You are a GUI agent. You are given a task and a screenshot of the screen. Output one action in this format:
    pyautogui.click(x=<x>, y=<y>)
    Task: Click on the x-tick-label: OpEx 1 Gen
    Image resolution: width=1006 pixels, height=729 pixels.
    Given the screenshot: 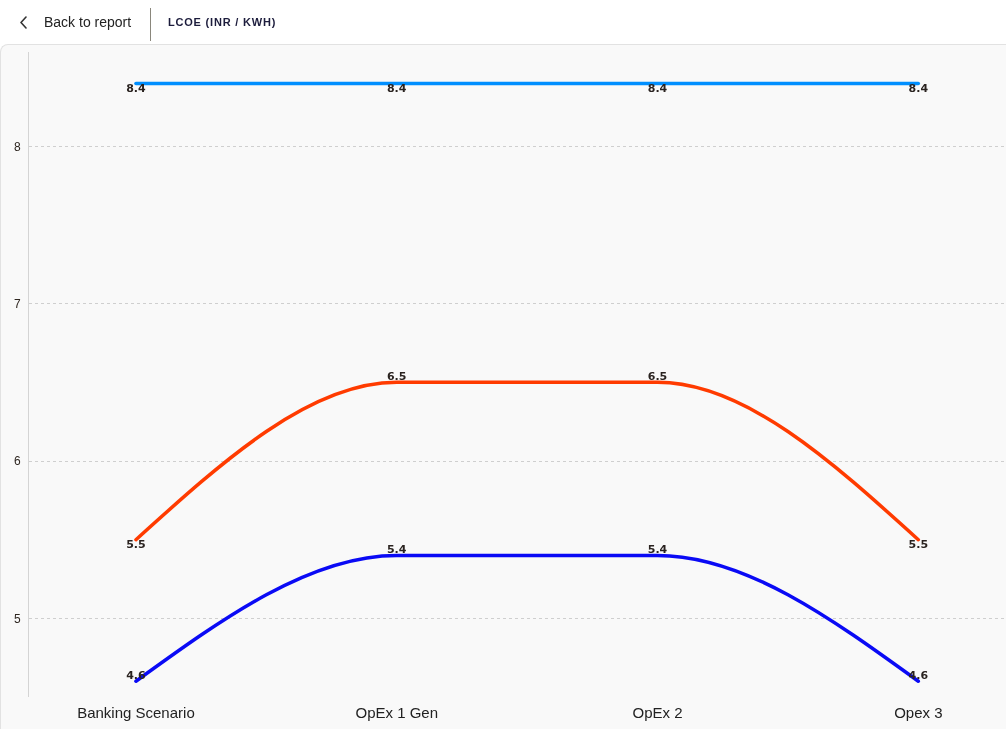 What is the action you would take?
    pyautogui.click(x=396, y=712)
    